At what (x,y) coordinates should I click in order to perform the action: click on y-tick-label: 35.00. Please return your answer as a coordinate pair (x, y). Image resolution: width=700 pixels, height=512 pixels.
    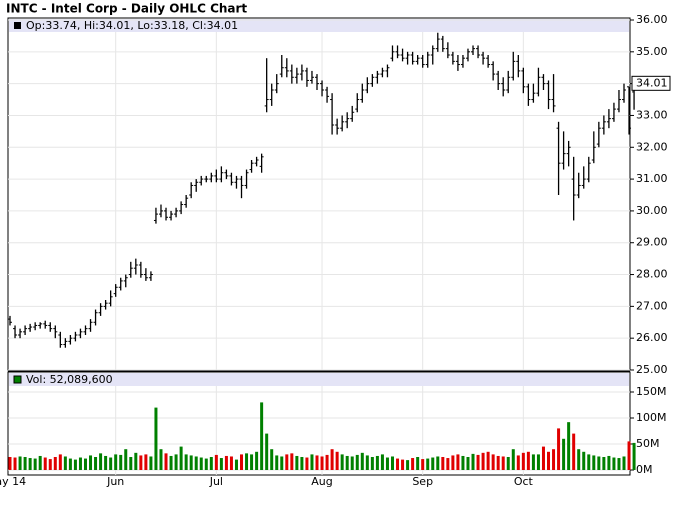
    Looking at the image, I should click on (652, 51).